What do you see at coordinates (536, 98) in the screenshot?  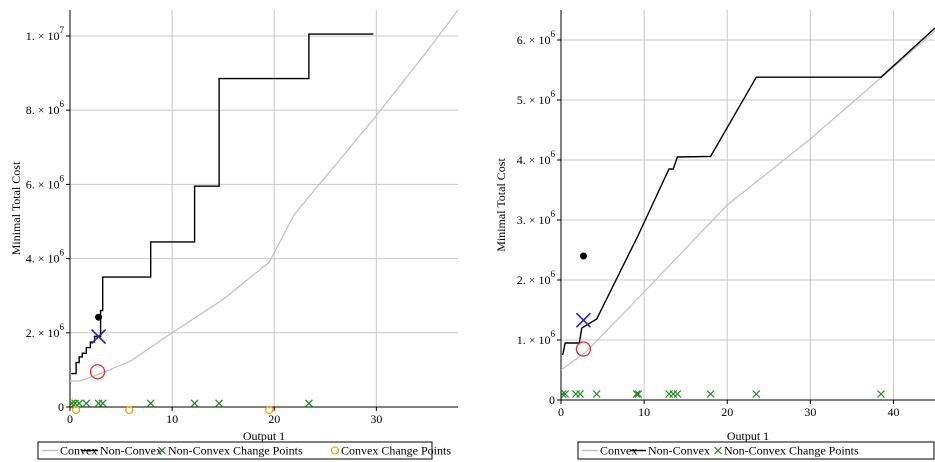 I see `y-tick-label: 5. × 106` at bounding box center [536, 98].